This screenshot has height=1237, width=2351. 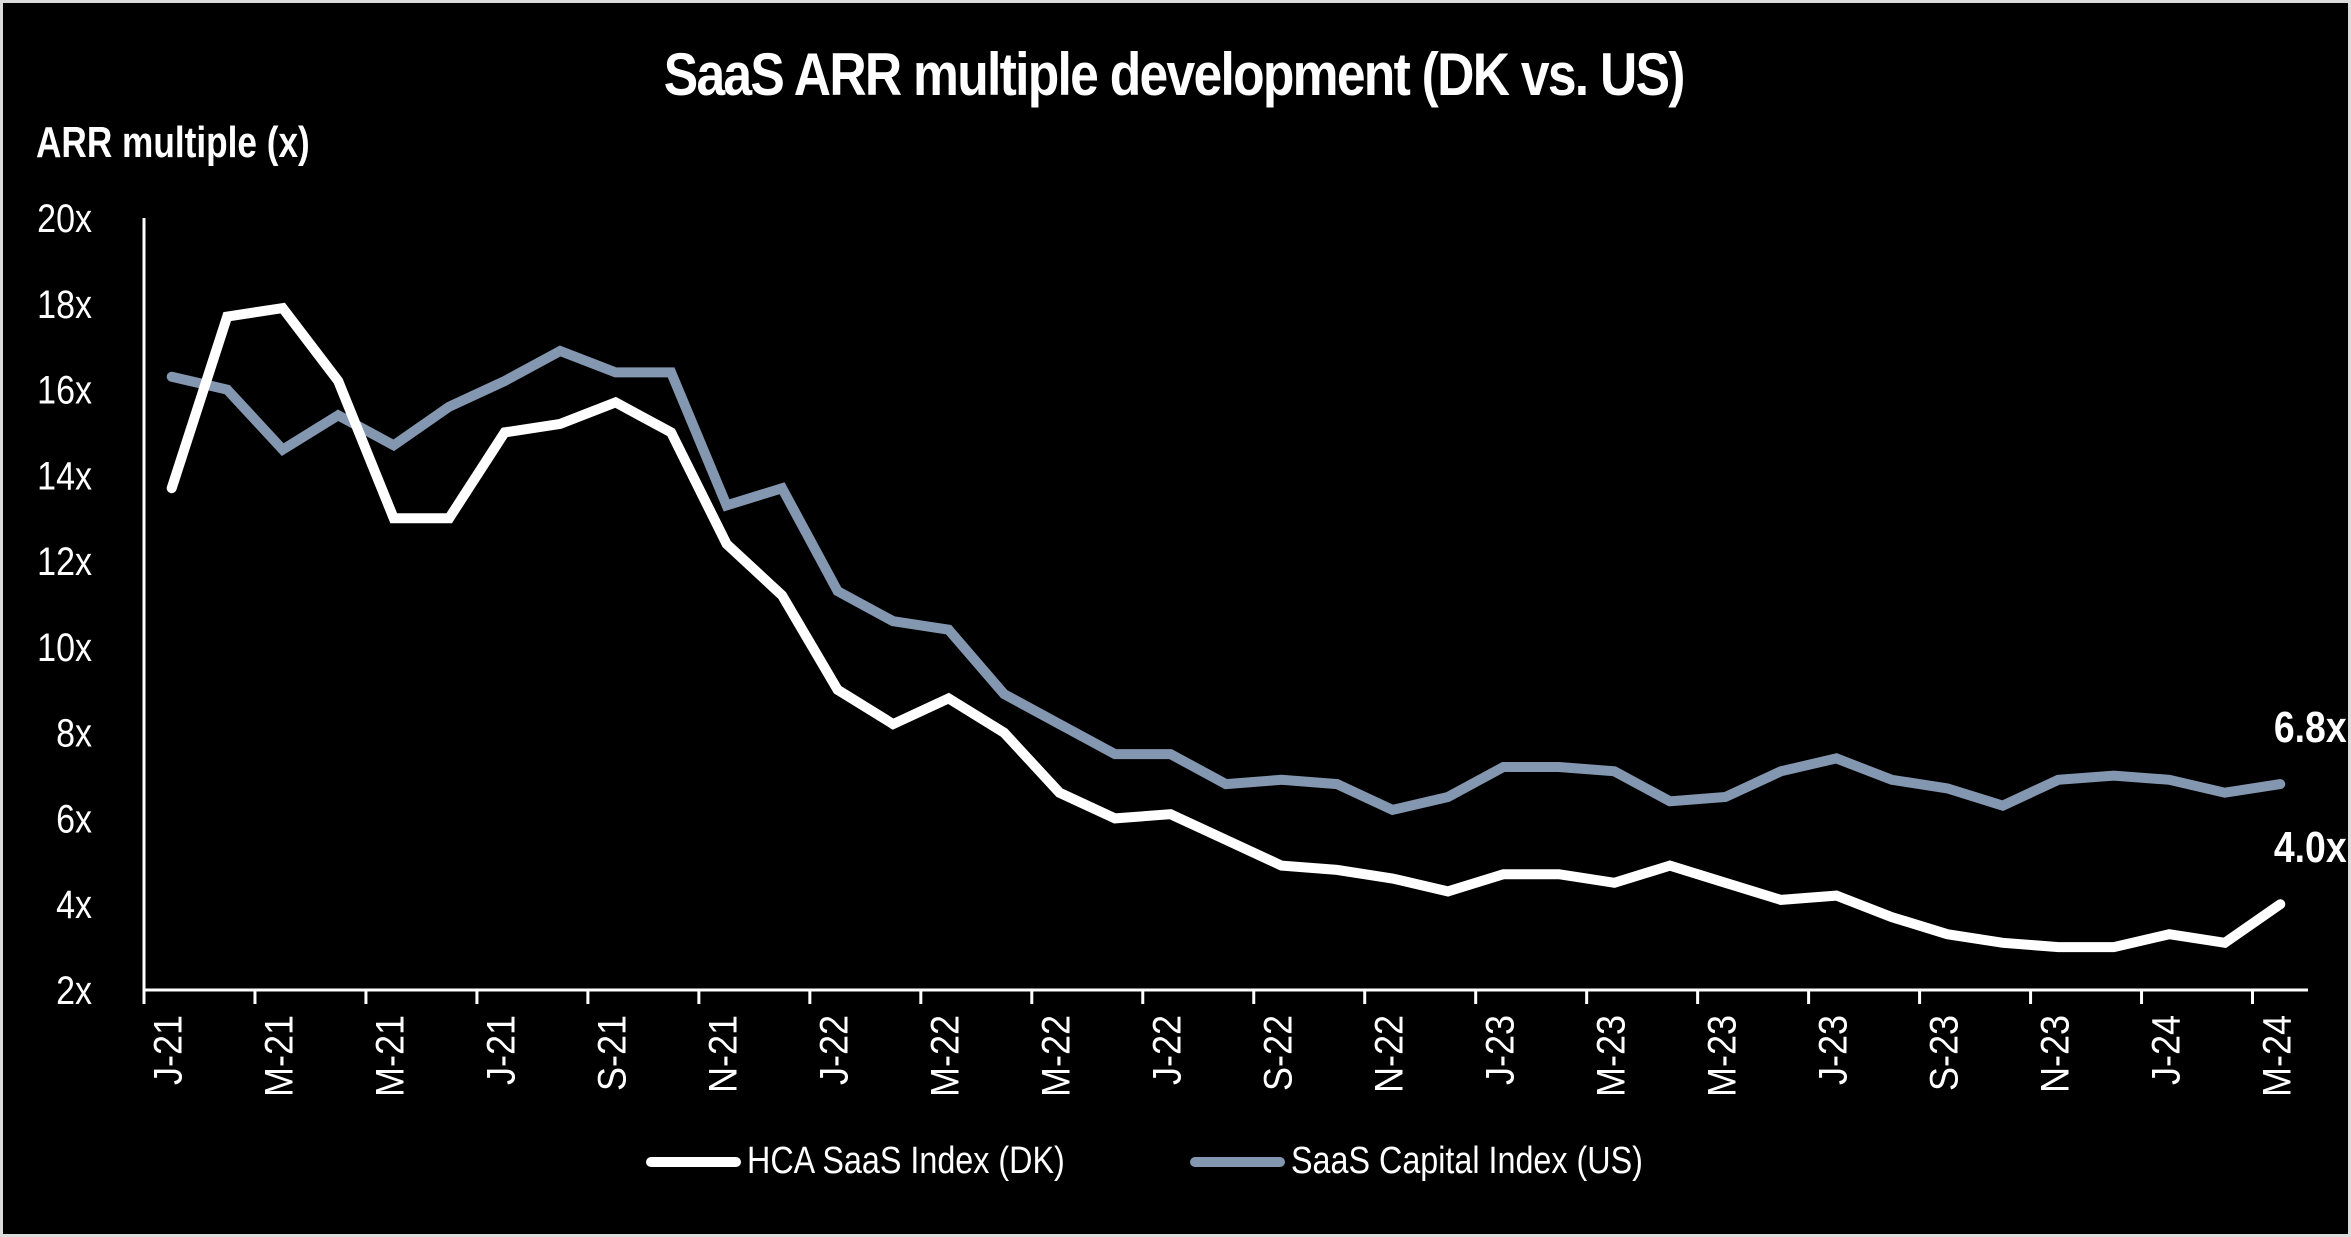 What do you see at coordinates (2056, 1054) in the screenshot?
I see `x-tick-label: N-23` at bounding box center [2056, 1054].